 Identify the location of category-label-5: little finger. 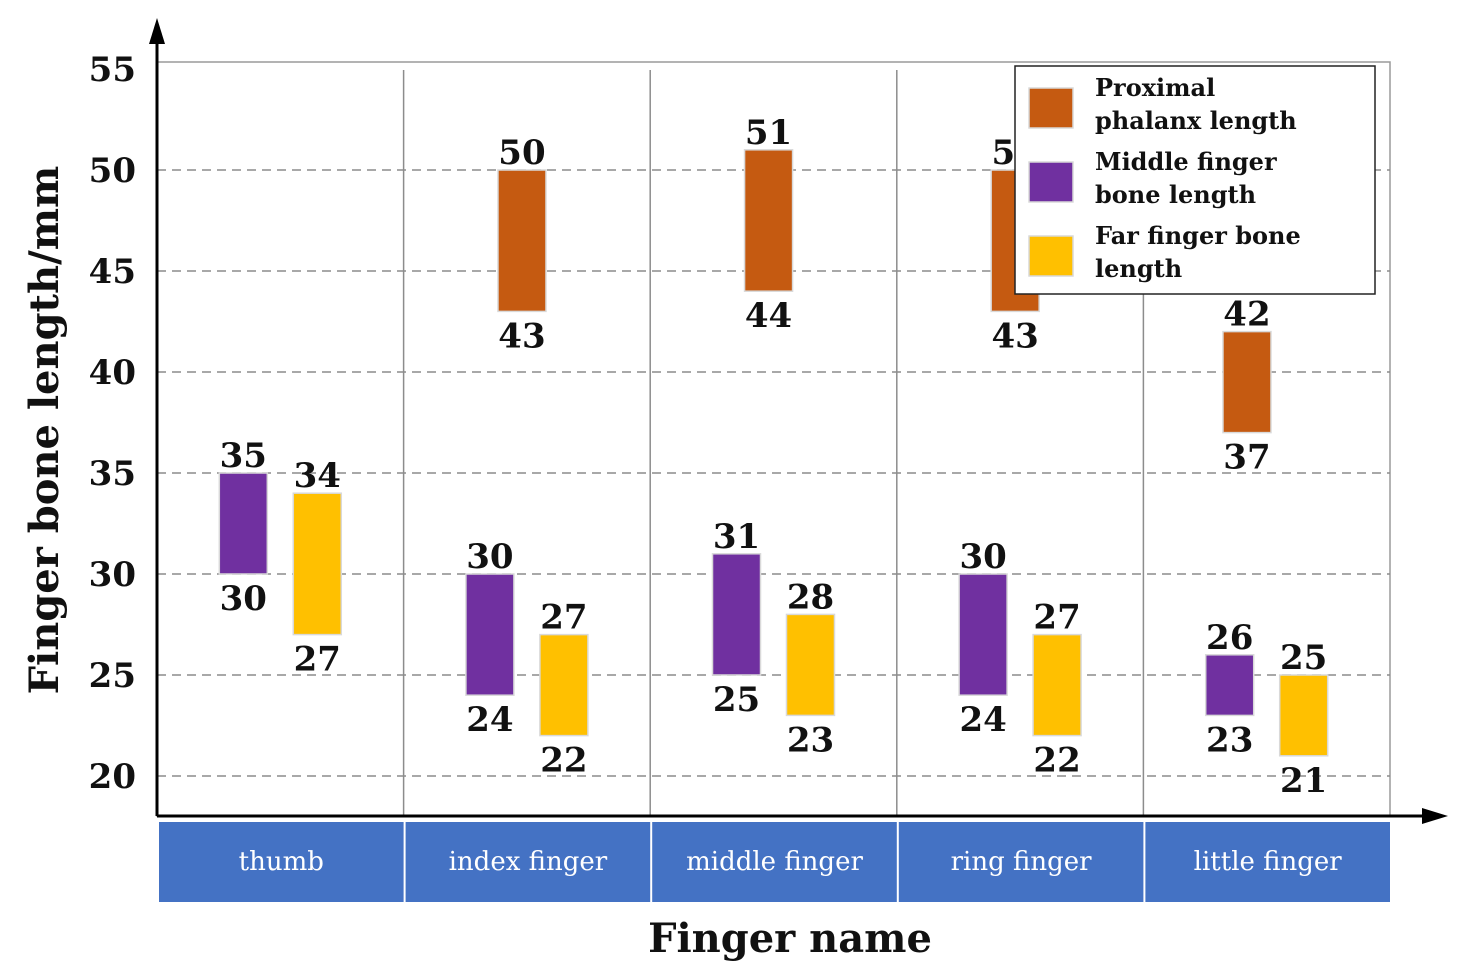
(1268, 862).